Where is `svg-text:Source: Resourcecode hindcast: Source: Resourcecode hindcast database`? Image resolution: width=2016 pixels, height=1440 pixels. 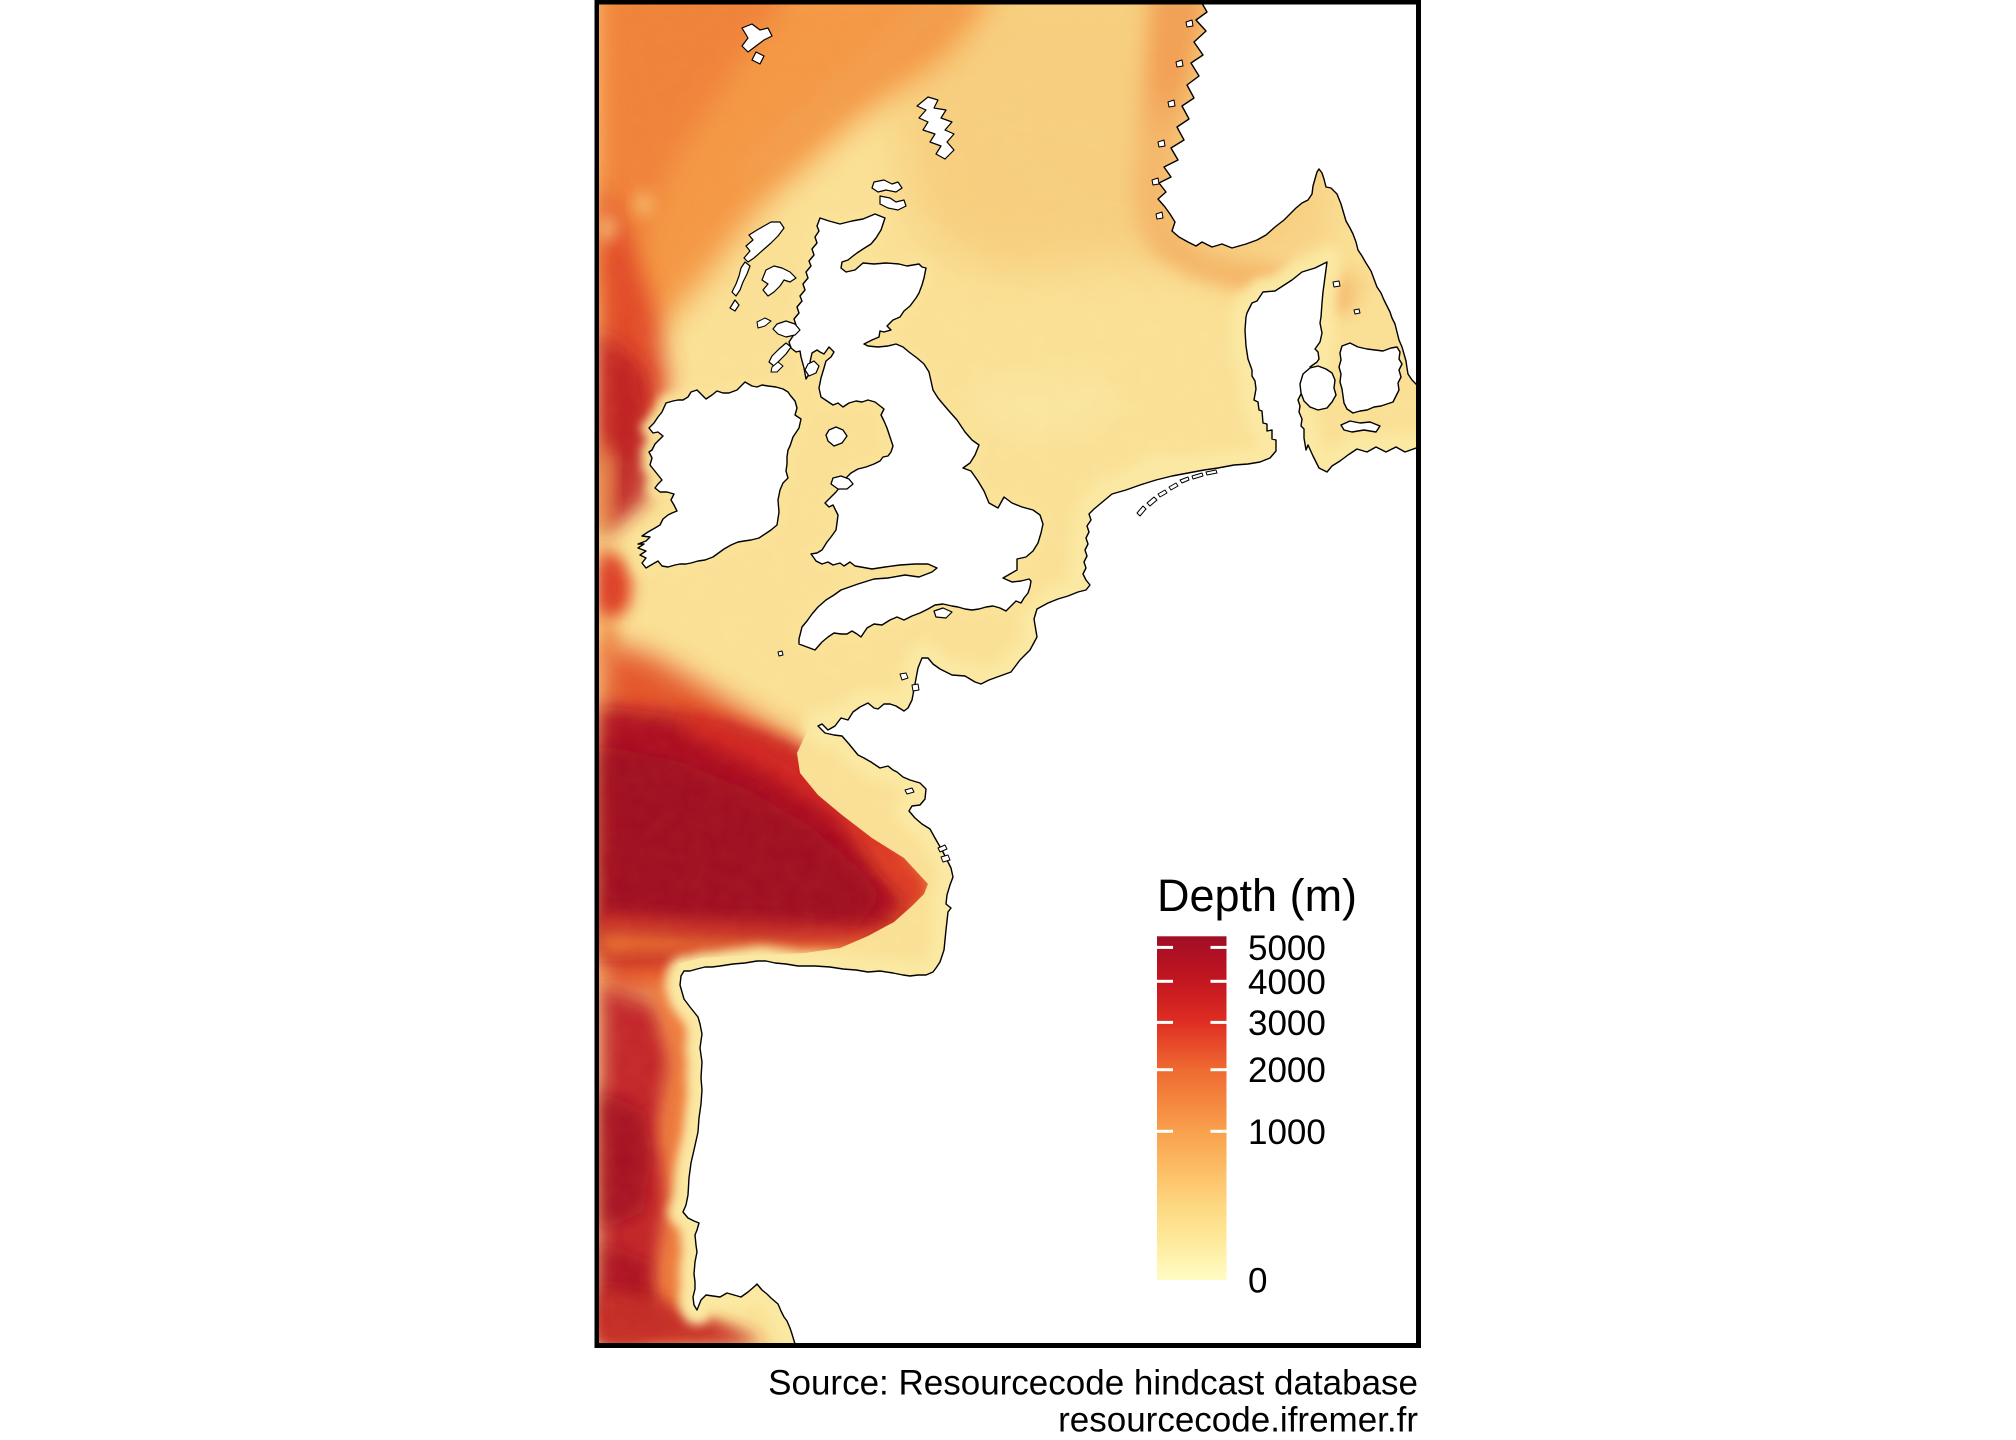 svg-text:Source: Resourcecode hindcast: Source: Resourcecode hindcast database is located at coordinates (1093, 1383).